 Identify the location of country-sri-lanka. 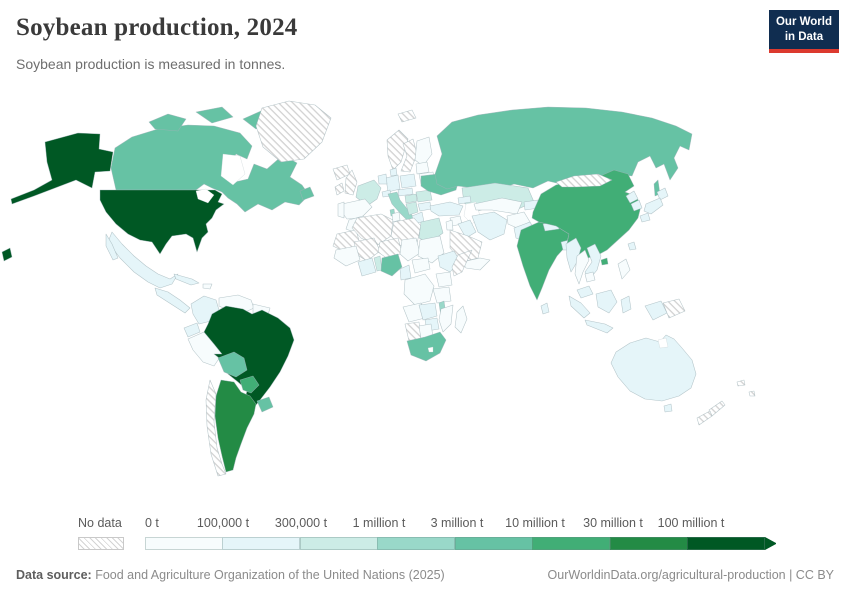
(545, 308).